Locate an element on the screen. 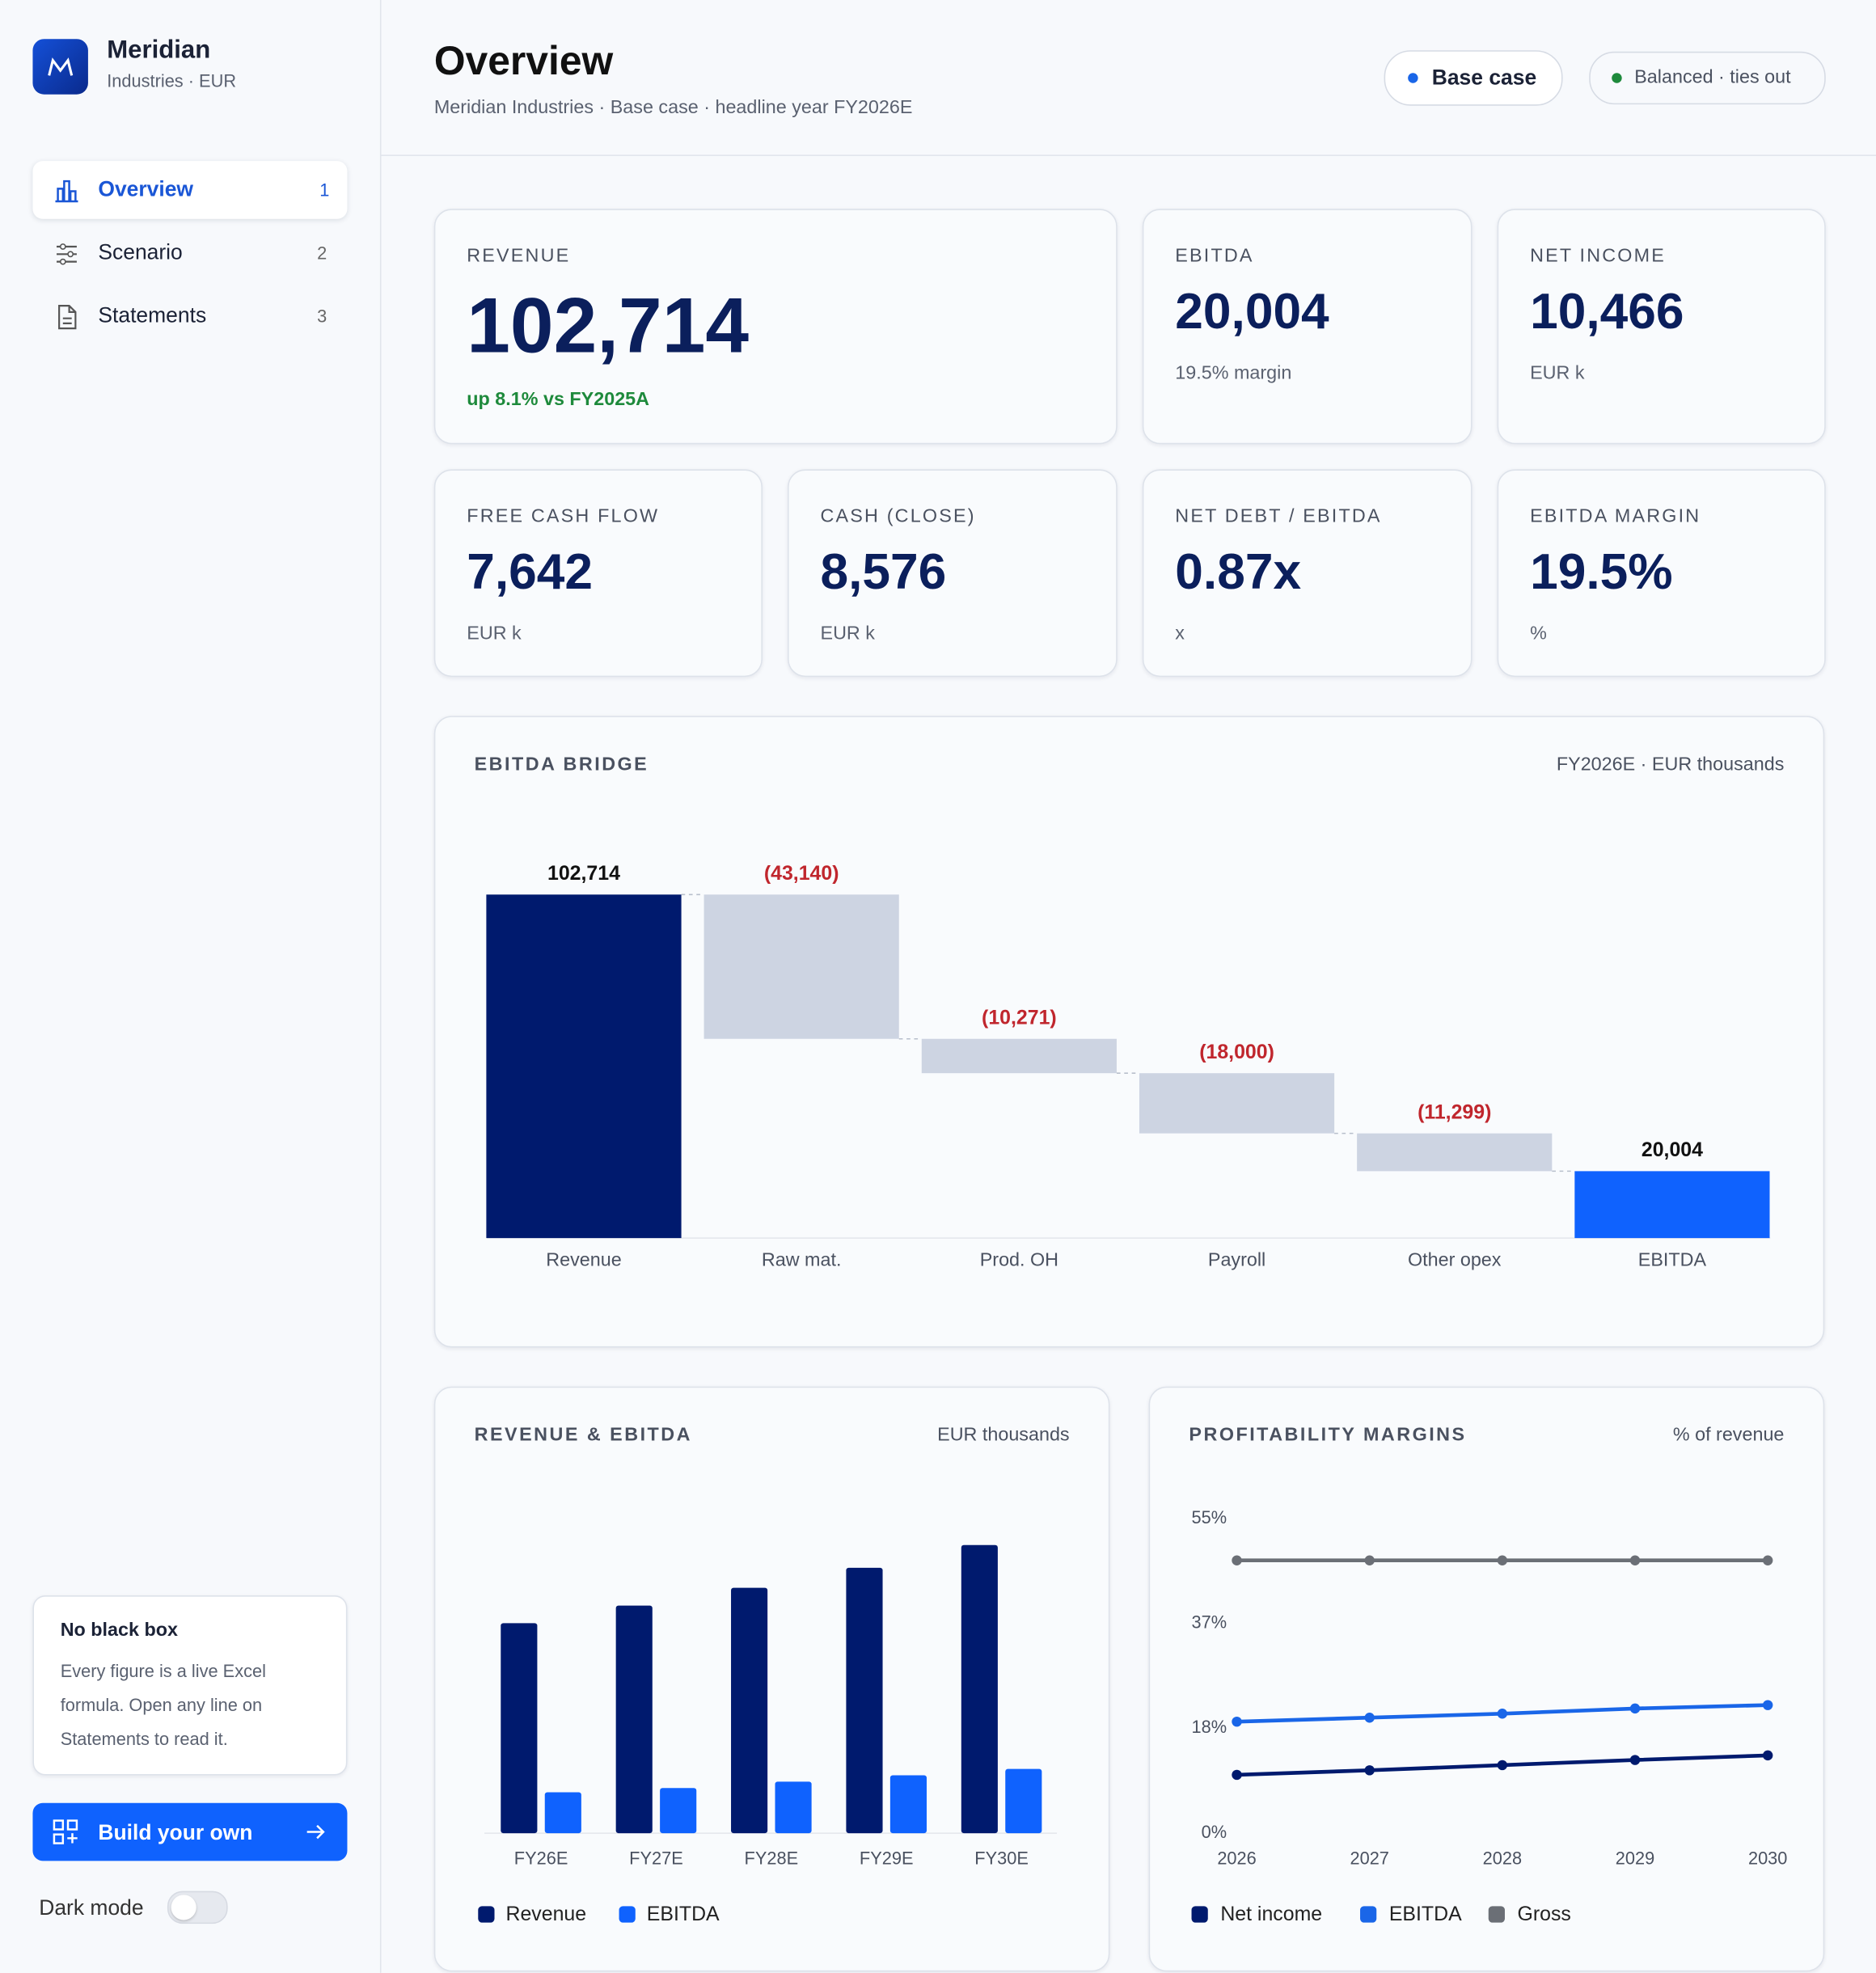 Image resolution: width=1876 pixels, height=1973 pixels. dark-mode-toggle is located at coordinates (197, 1907).